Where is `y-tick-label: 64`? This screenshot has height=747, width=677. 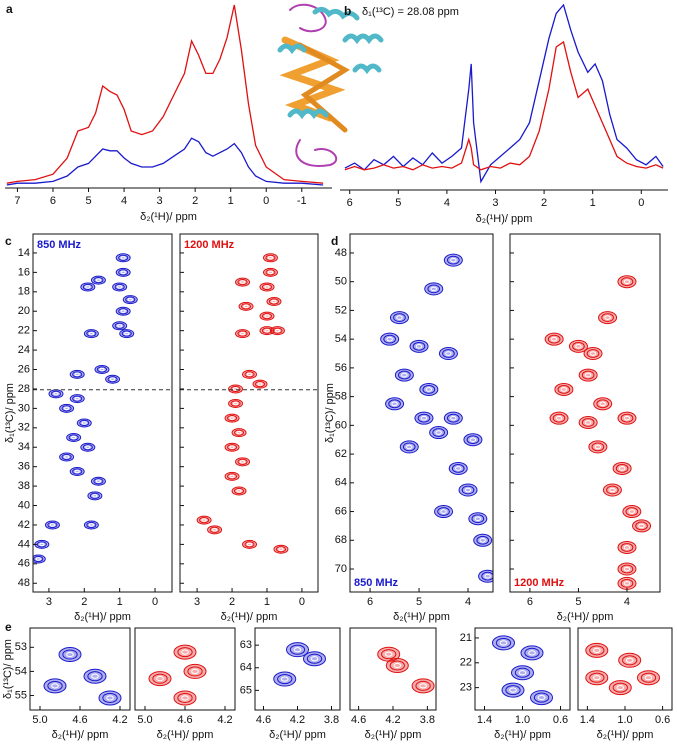 y-tick-label: 64 is located at coordinates (246, 668).